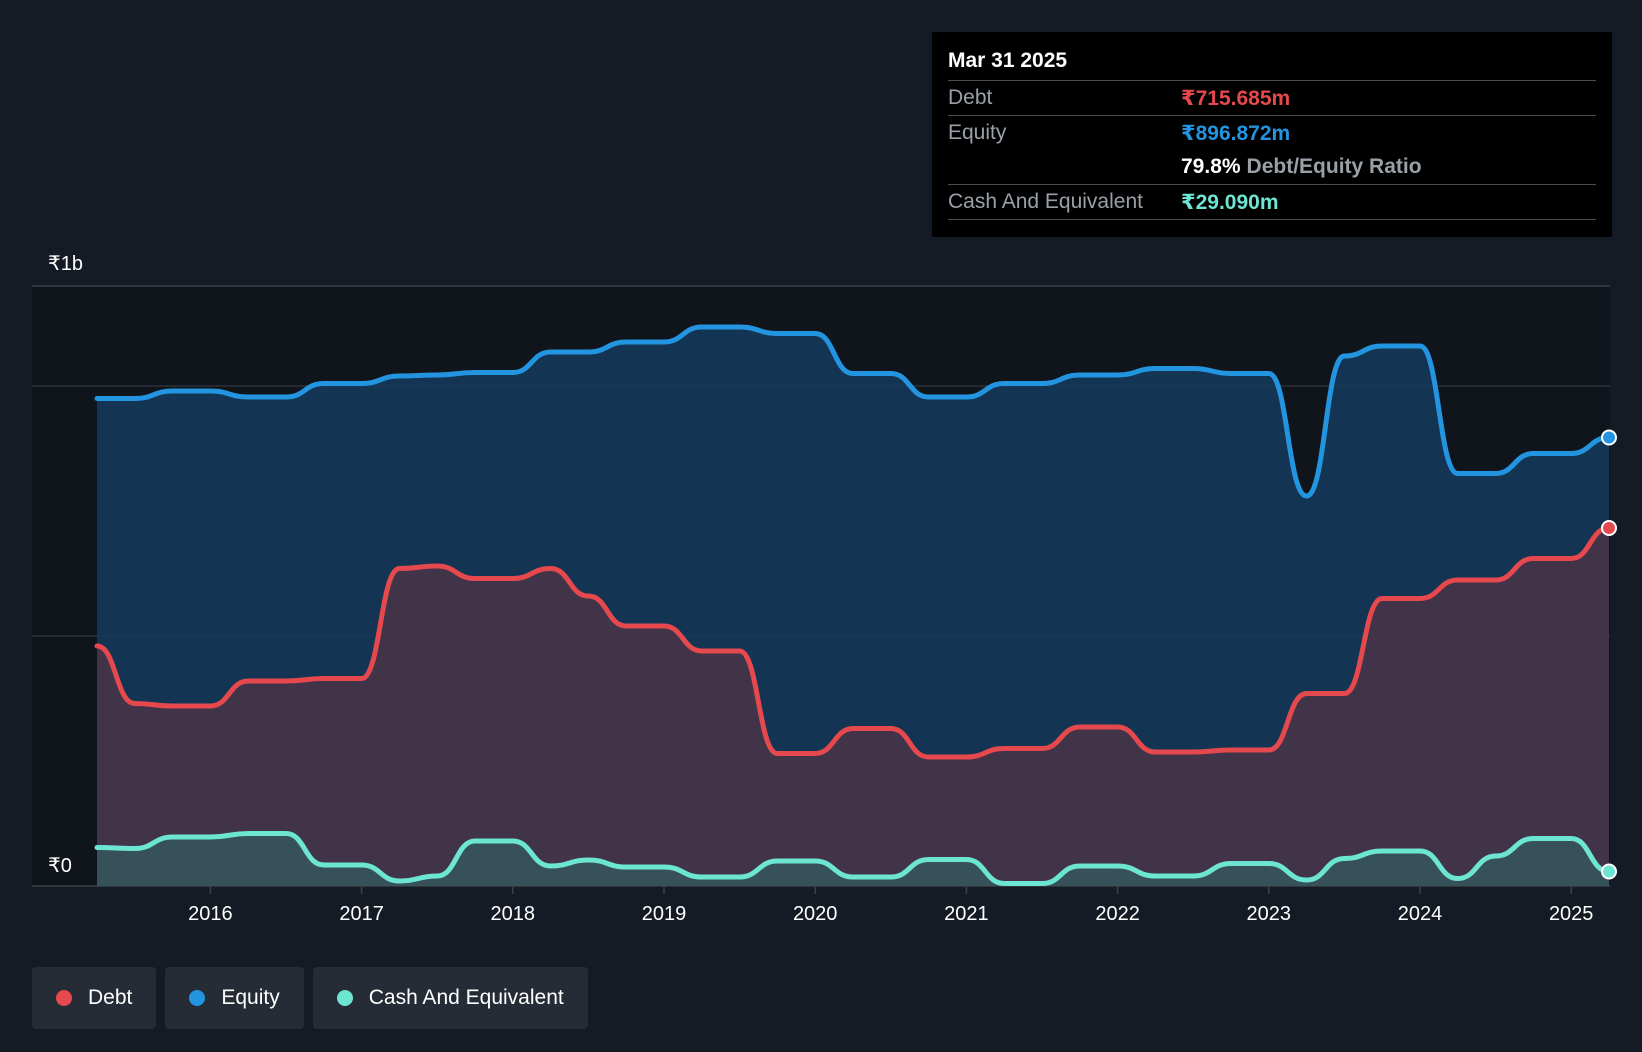 The height and width of the screenshot is (1052, 1642). Describe the element at coordinates (310, 998) in the screenshot. I see `legend: Debt Equity Cash And Equivalent` at that location.